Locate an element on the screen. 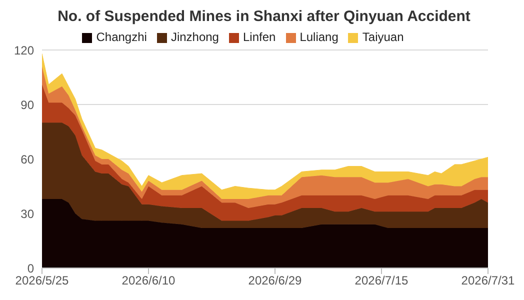  legend-label: Changzhi is located at coordinates (121, 37).